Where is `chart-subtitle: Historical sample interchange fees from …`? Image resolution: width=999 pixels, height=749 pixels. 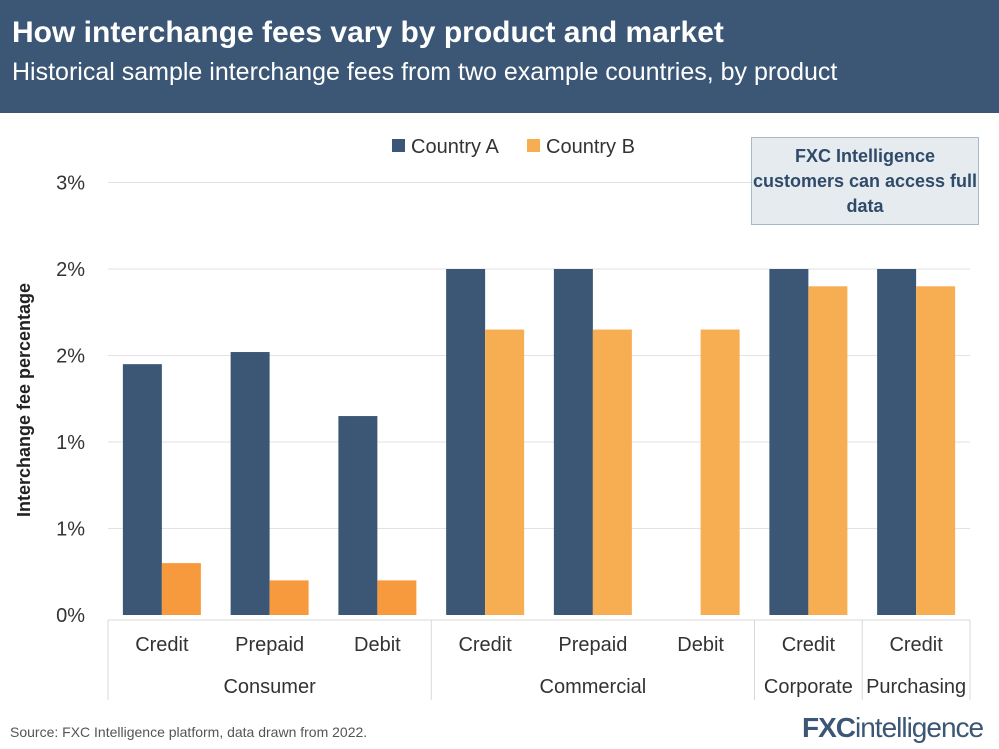
chart-subtitle: Historical sample interchange fees from … is located at coordinates (425, 72).